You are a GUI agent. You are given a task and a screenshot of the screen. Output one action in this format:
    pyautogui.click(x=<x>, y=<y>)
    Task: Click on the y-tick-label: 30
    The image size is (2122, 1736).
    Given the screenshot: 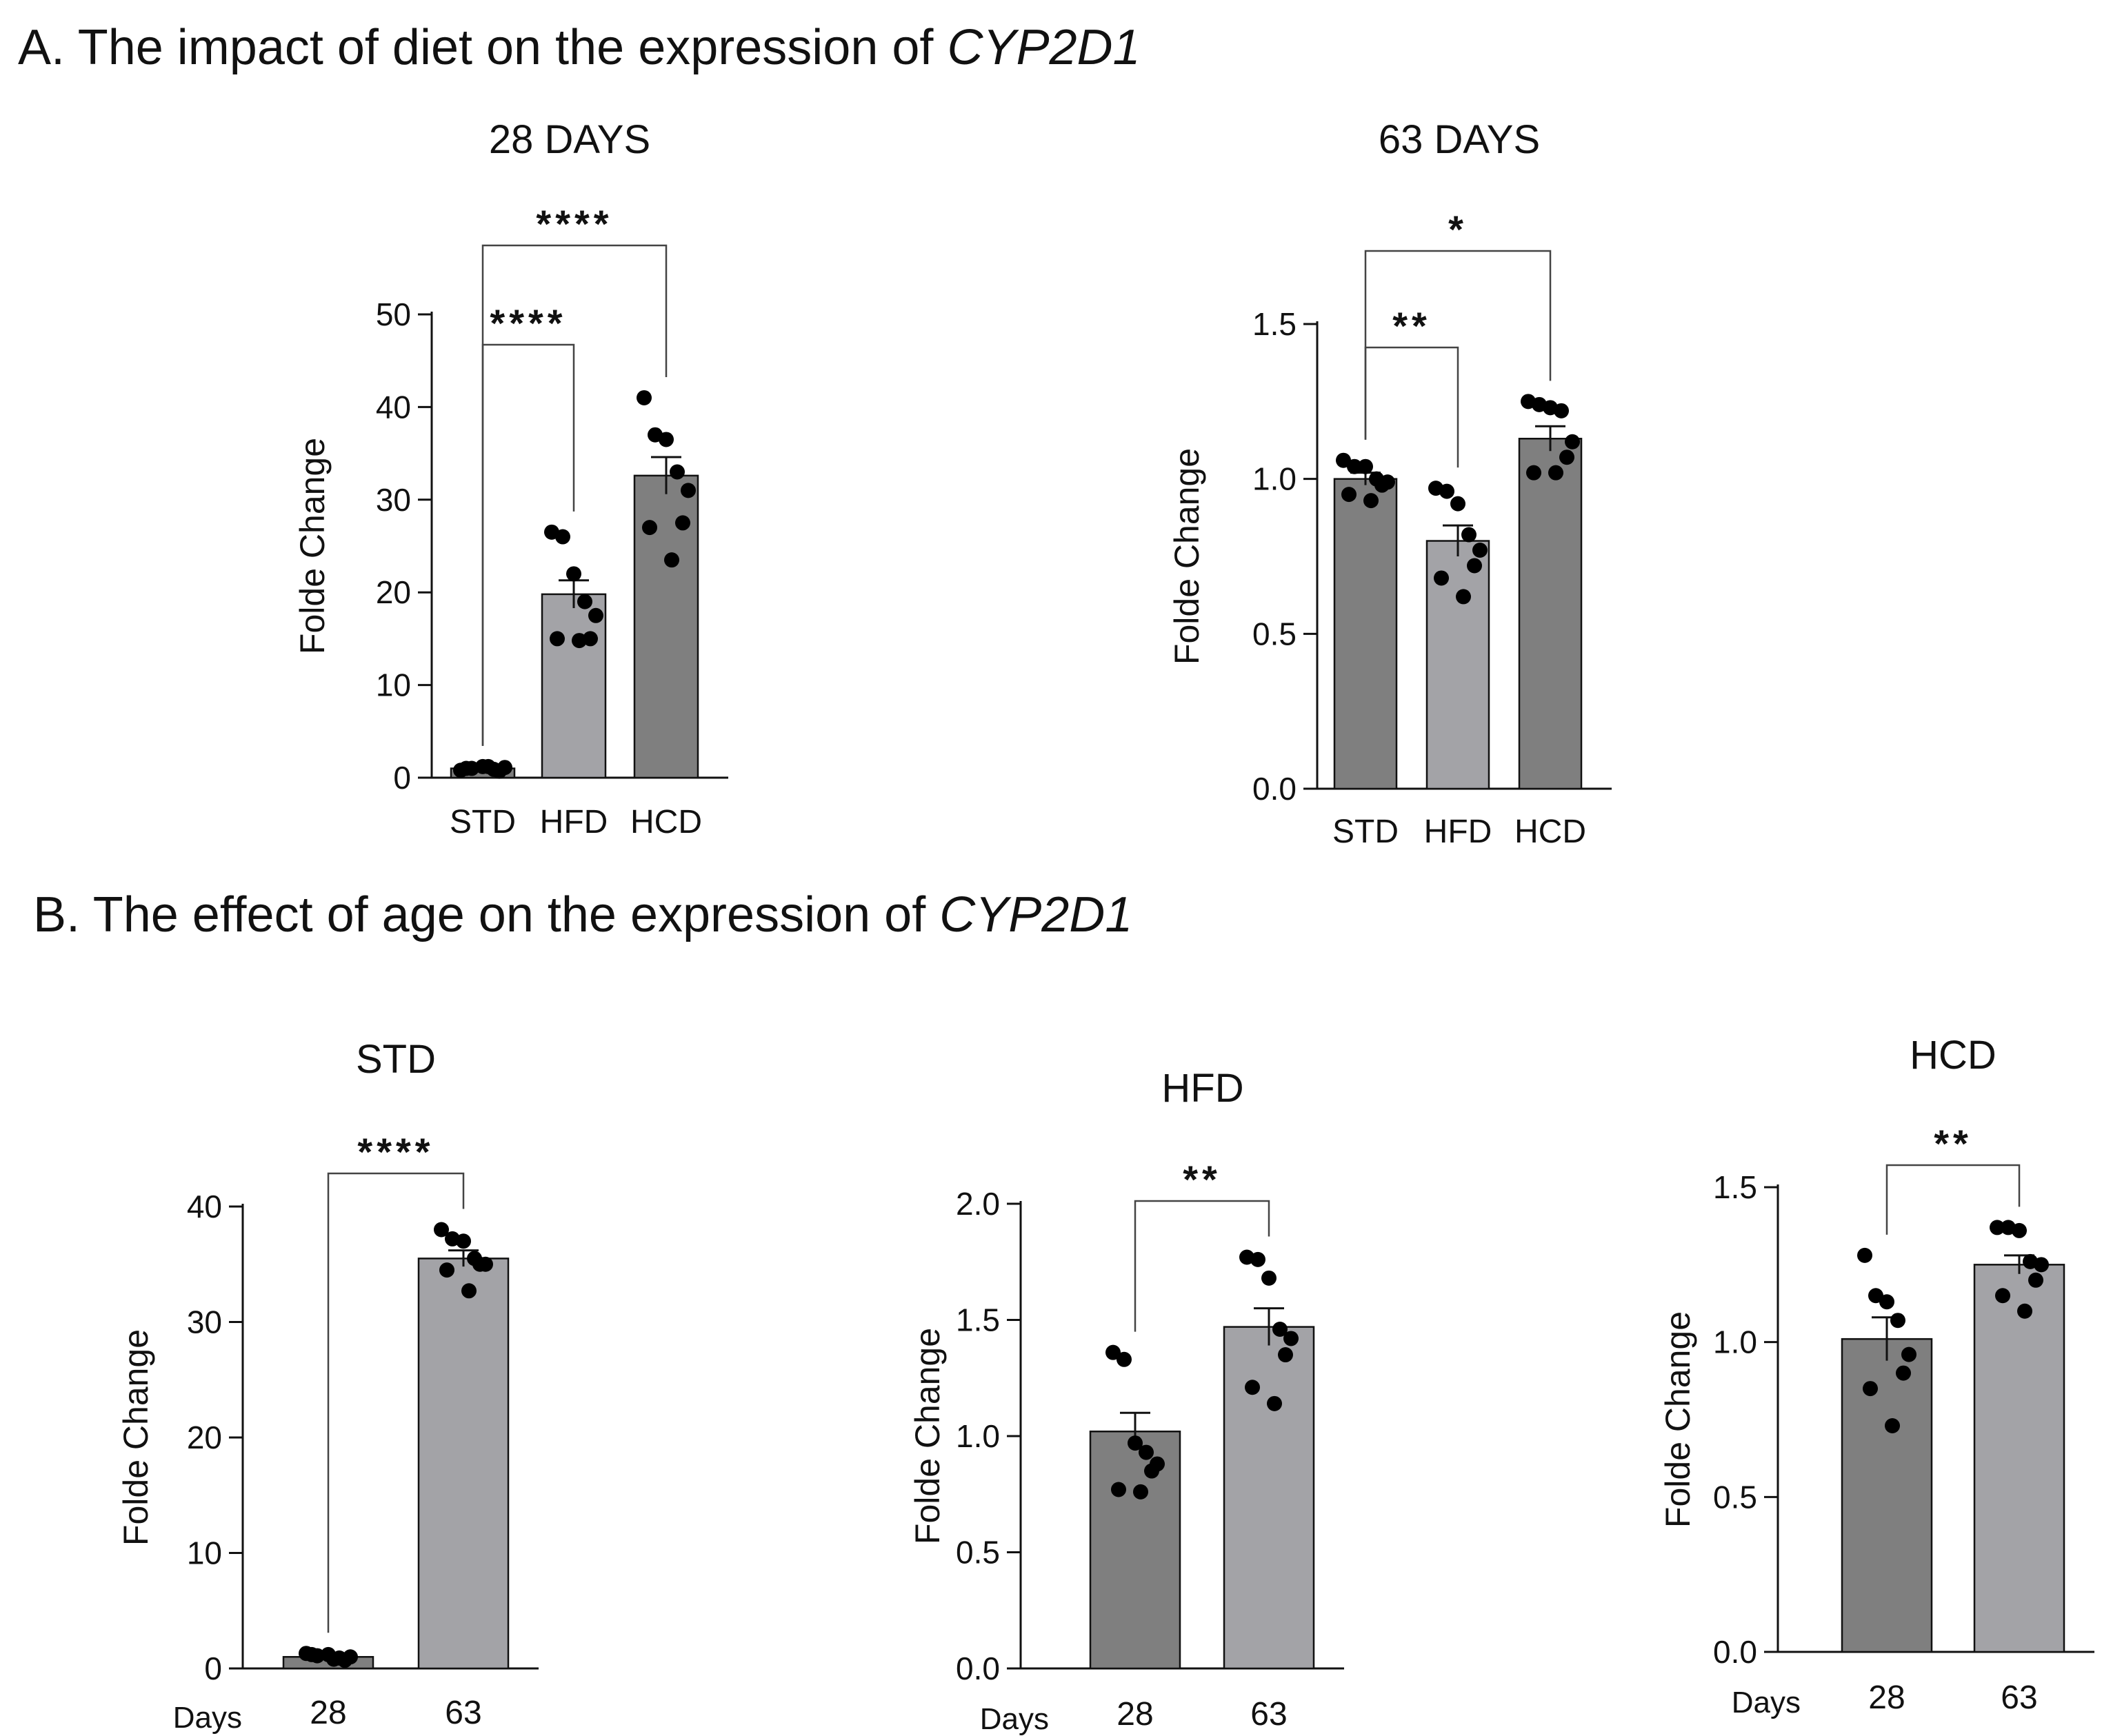 What is the action you would take?
    pyautogui.click(x=204, y=1322)
    